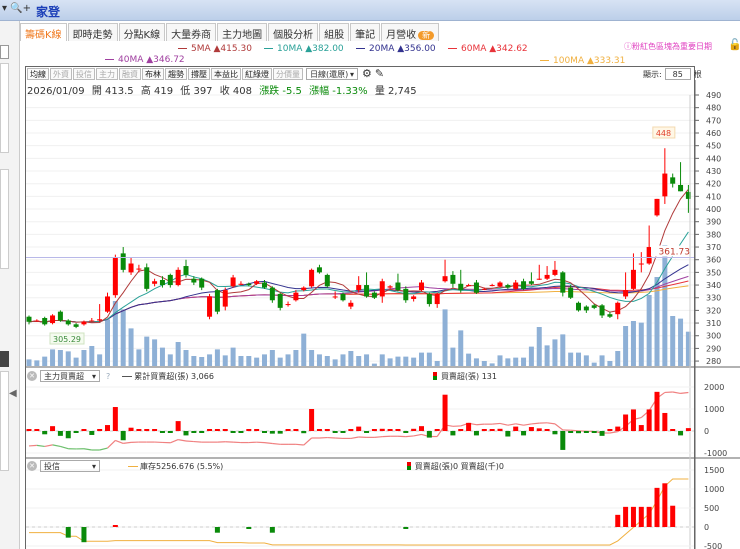 The height and width of the screenshot is (549, 740). Describe the element at coordinates (410, 32) in the screenshot. I see `tab-monthly-revenue: 月營收新` at that location.